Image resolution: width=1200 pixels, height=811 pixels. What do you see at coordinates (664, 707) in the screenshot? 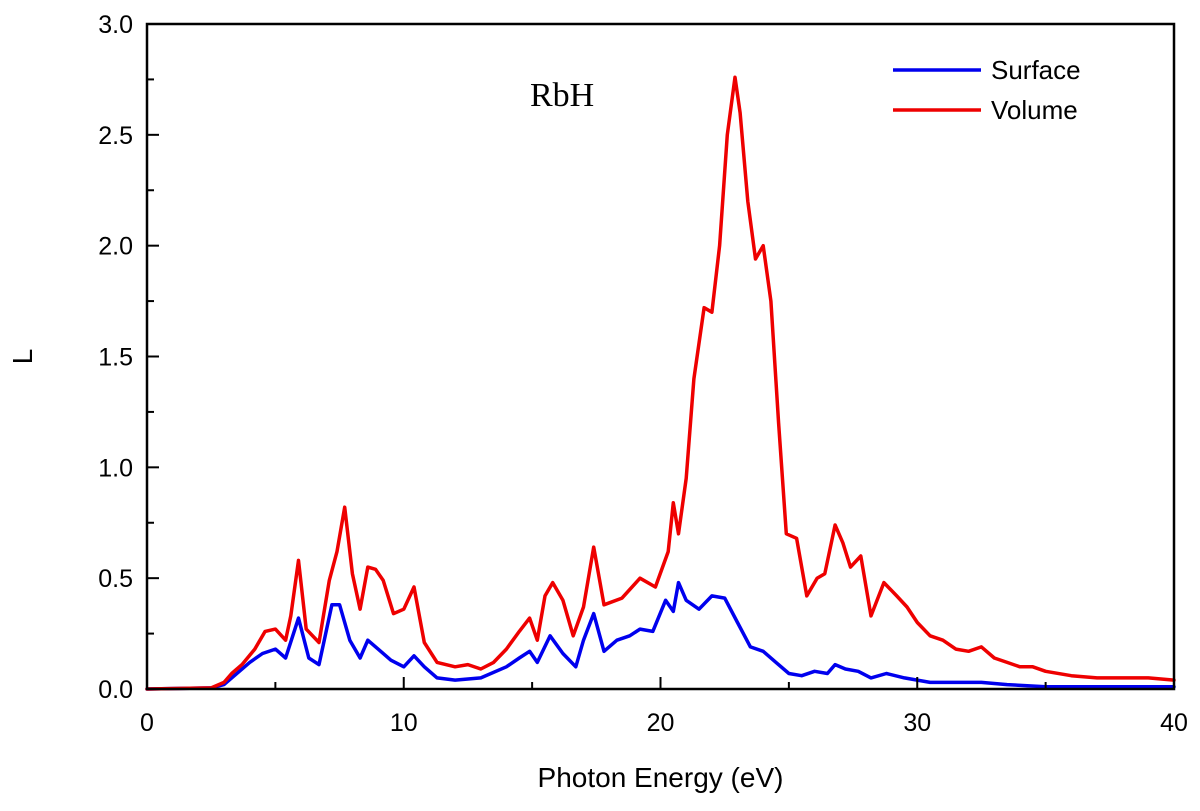
I see `x-axis-ticks: 0 10 20 30 40` at bounding box center [664, 707].